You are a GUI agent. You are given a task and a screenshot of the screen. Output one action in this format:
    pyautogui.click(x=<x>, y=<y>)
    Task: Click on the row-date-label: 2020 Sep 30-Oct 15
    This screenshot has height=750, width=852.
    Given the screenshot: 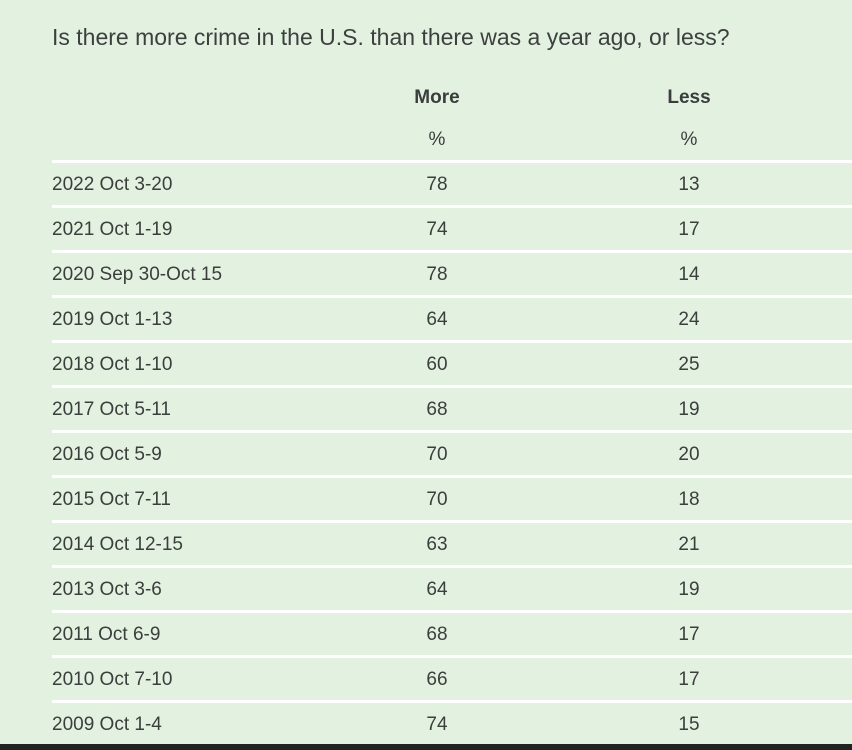 What is the action you would take?
    pyautogui.click(x=137, y=274)
    